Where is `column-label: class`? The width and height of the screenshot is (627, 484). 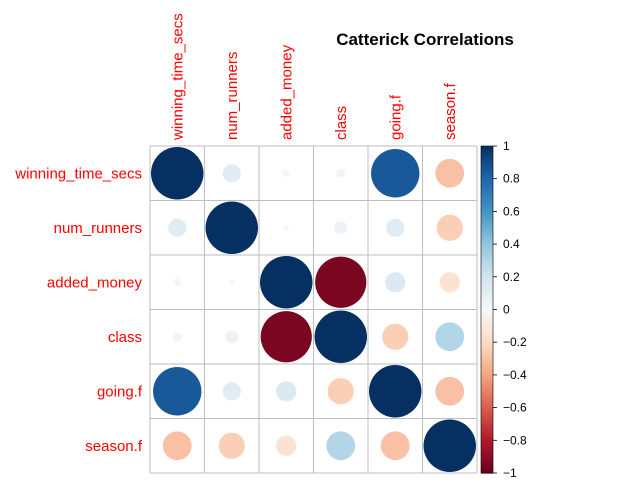 column-label: class is located at coordinates (341, 123).